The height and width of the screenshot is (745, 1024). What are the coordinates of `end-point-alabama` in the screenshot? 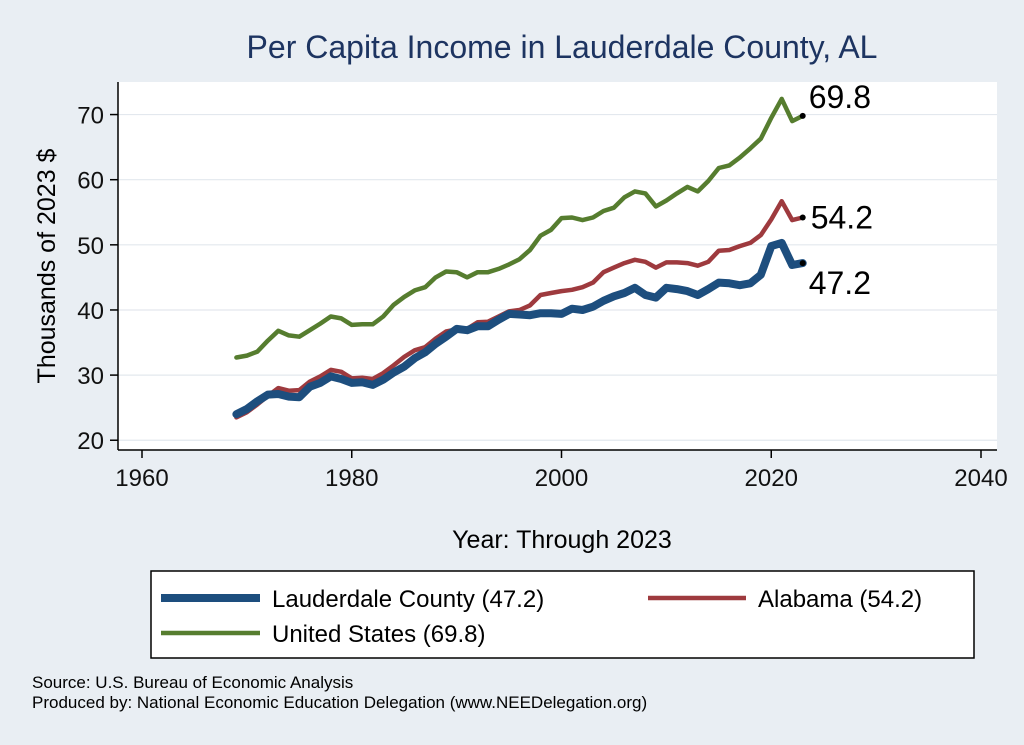 It's located at (802, 217).